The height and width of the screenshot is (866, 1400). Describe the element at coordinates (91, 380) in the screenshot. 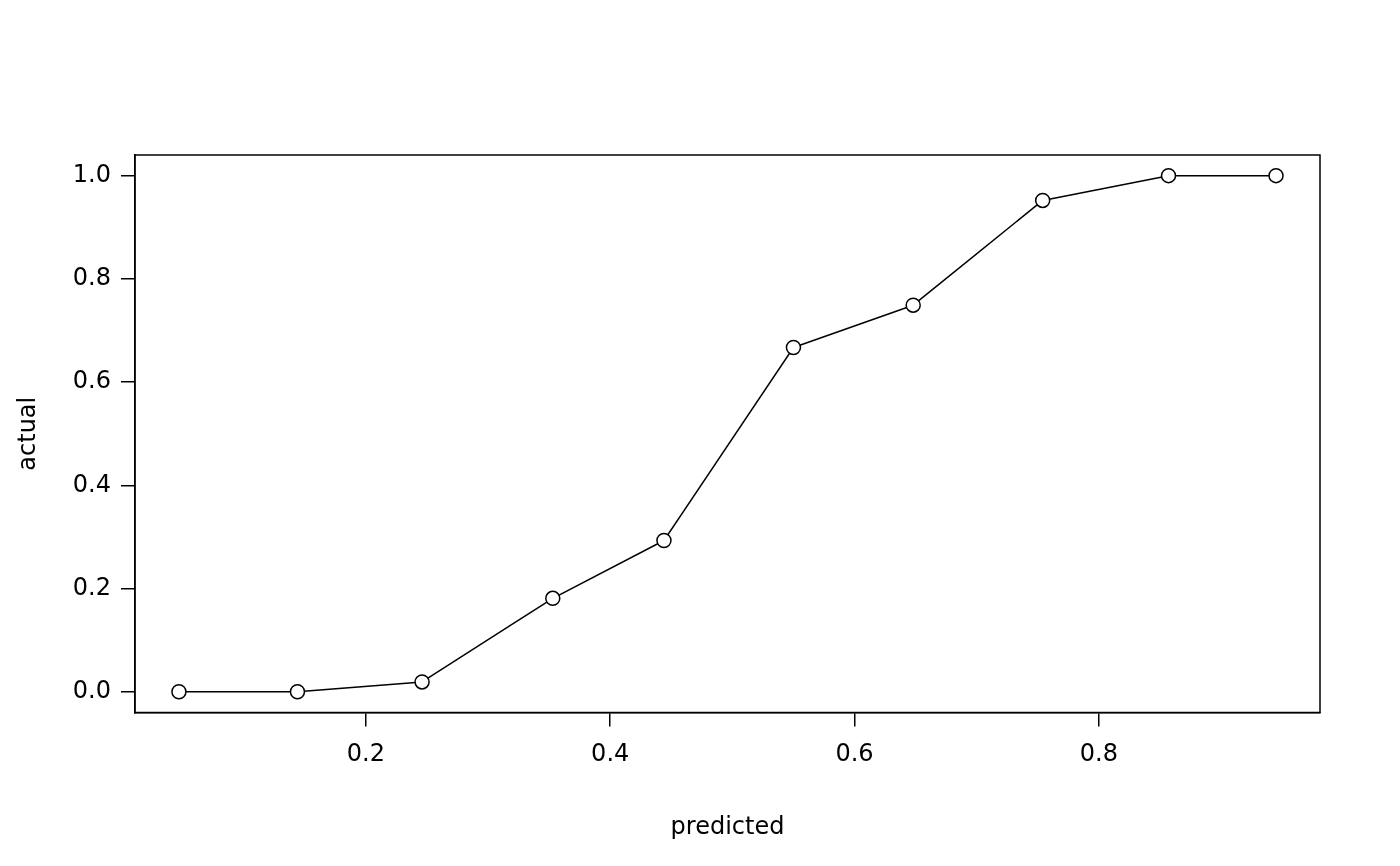

I see `y-tick-label: 0.6` at that location.